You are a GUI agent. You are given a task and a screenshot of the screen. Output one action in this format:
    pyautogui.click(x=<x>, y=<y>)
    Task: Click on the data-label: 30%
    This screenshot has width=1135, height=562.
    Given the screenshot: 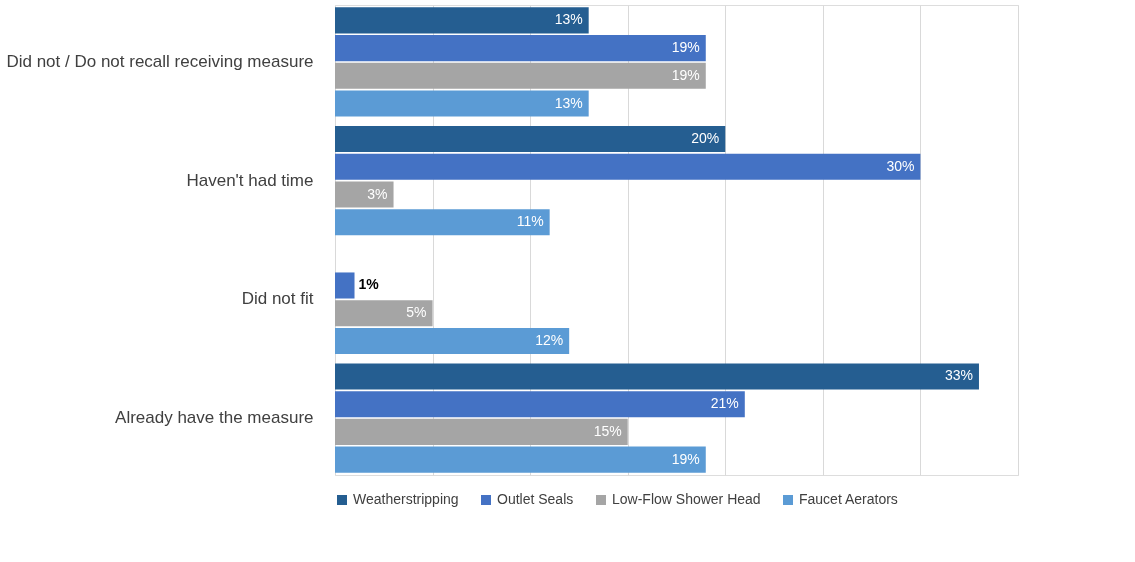 What is the action you would take?
    pyautogui.click(x=900, y=165)
    